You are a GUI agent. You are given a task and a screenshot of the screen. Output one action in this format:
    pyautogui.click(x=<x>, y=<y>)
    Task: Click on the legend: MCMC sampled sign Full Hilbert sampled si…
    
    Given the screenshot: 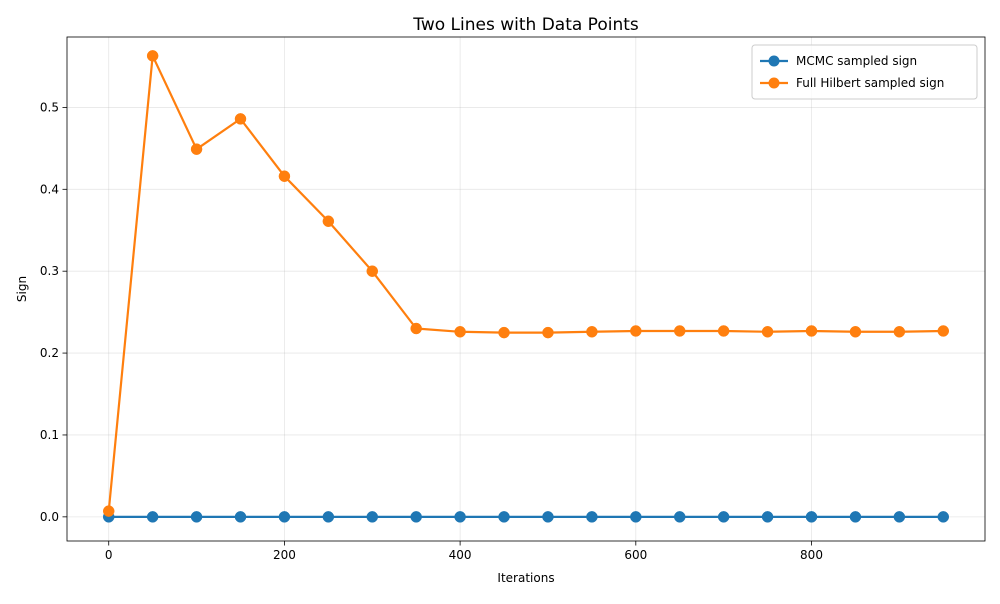 What is the action you would take?
    pyautogui.click(x=864, y=72)
    